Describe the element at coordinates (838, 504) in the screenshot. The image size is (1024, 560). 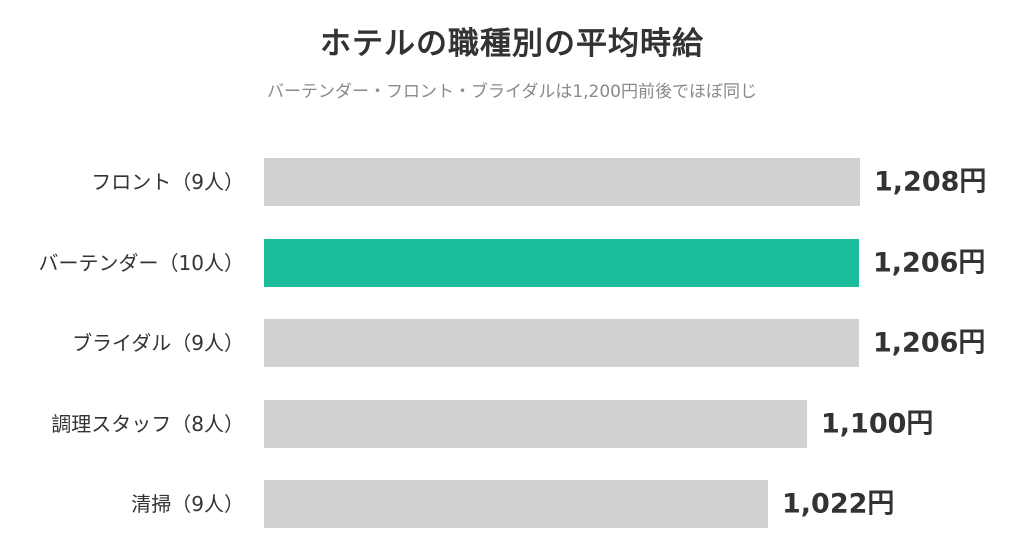
I see `value-label-4: 1,022円` at that location.